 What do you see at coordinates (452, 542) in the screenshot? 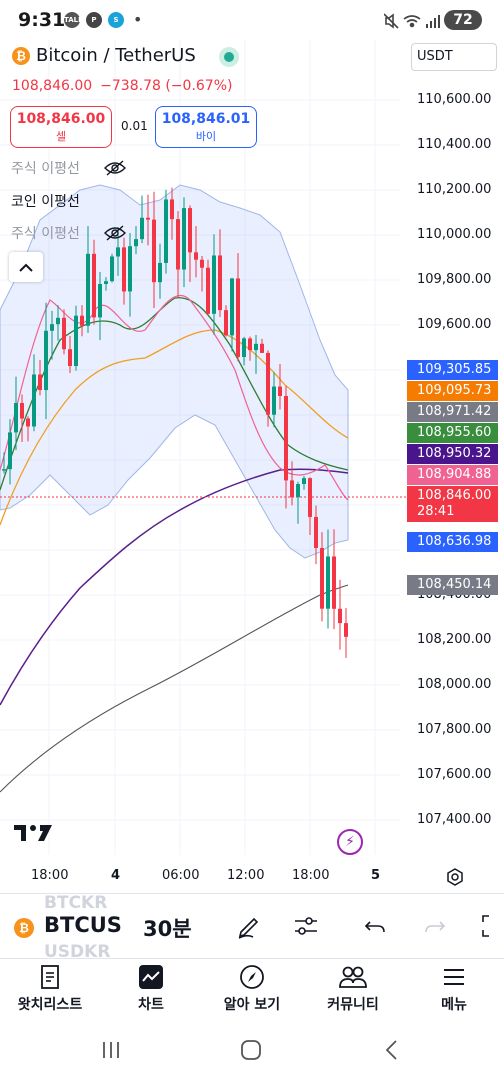
I see `price-tag-bb-lower: 108,636.98` at bounding box center [452, 542].